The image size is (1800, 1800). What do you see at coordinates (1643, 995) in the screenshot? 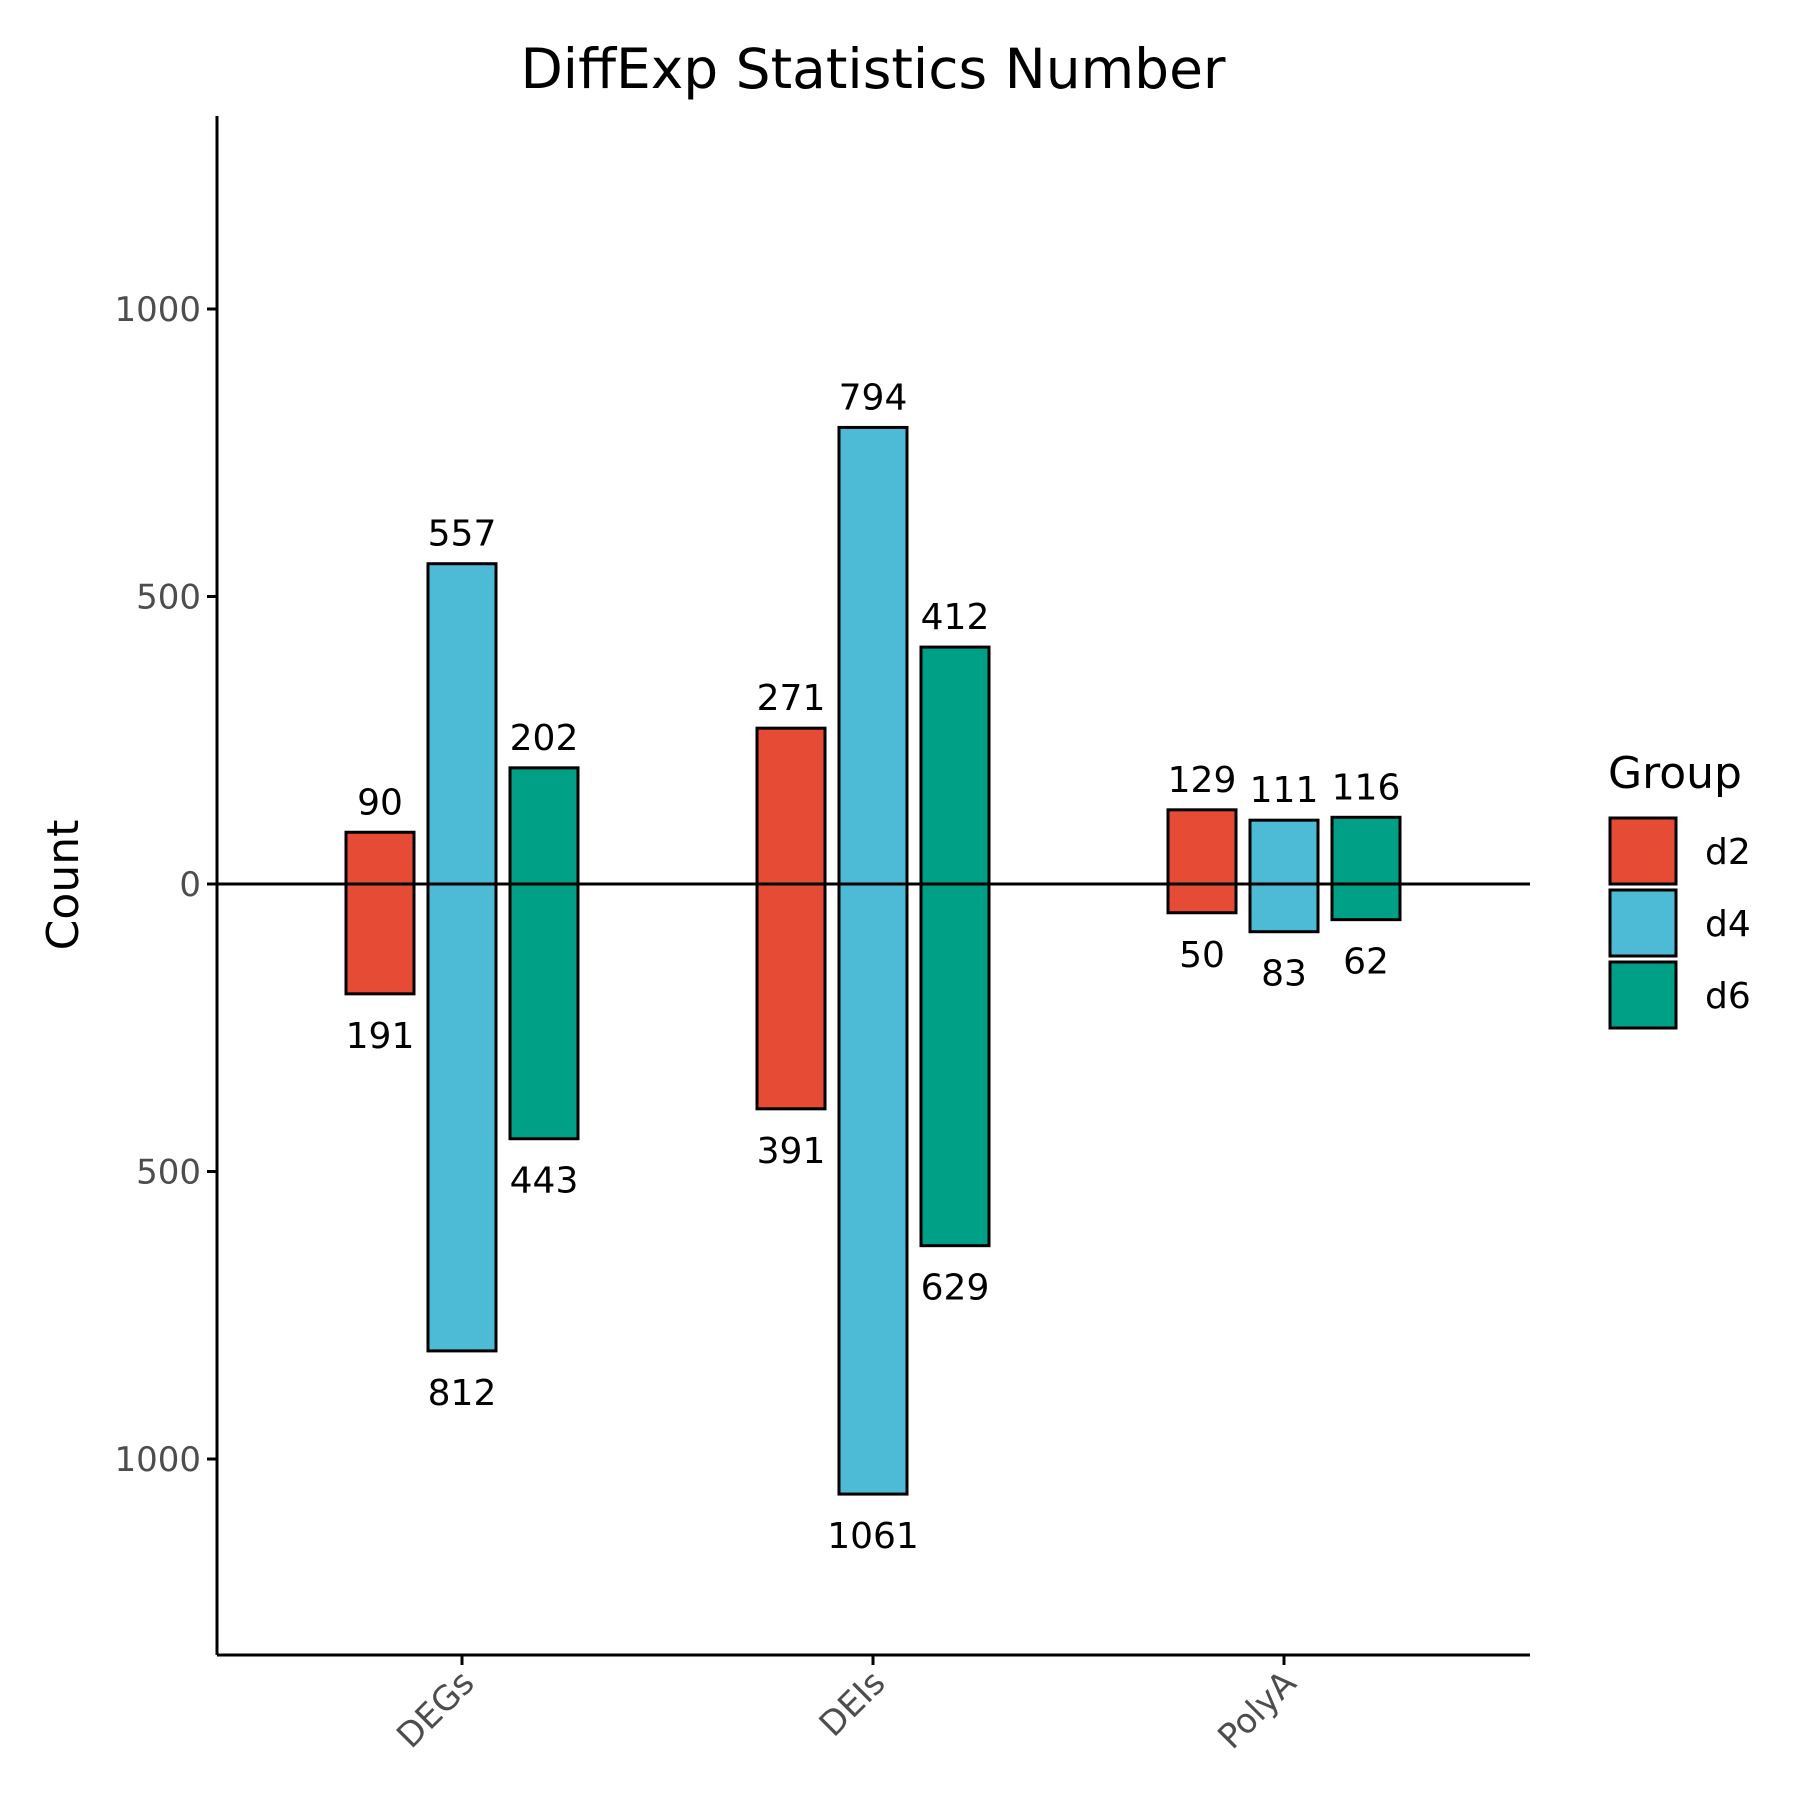
I see `legend-key-d6` at bounding box center [1643, 995].